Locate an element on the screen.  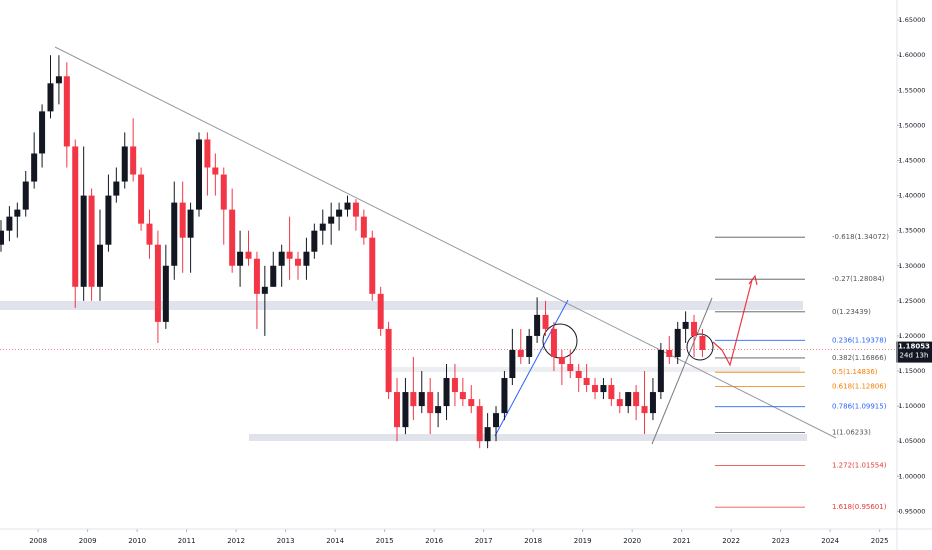
x-tick-label: 2024 is located at coordinates (830, 541).